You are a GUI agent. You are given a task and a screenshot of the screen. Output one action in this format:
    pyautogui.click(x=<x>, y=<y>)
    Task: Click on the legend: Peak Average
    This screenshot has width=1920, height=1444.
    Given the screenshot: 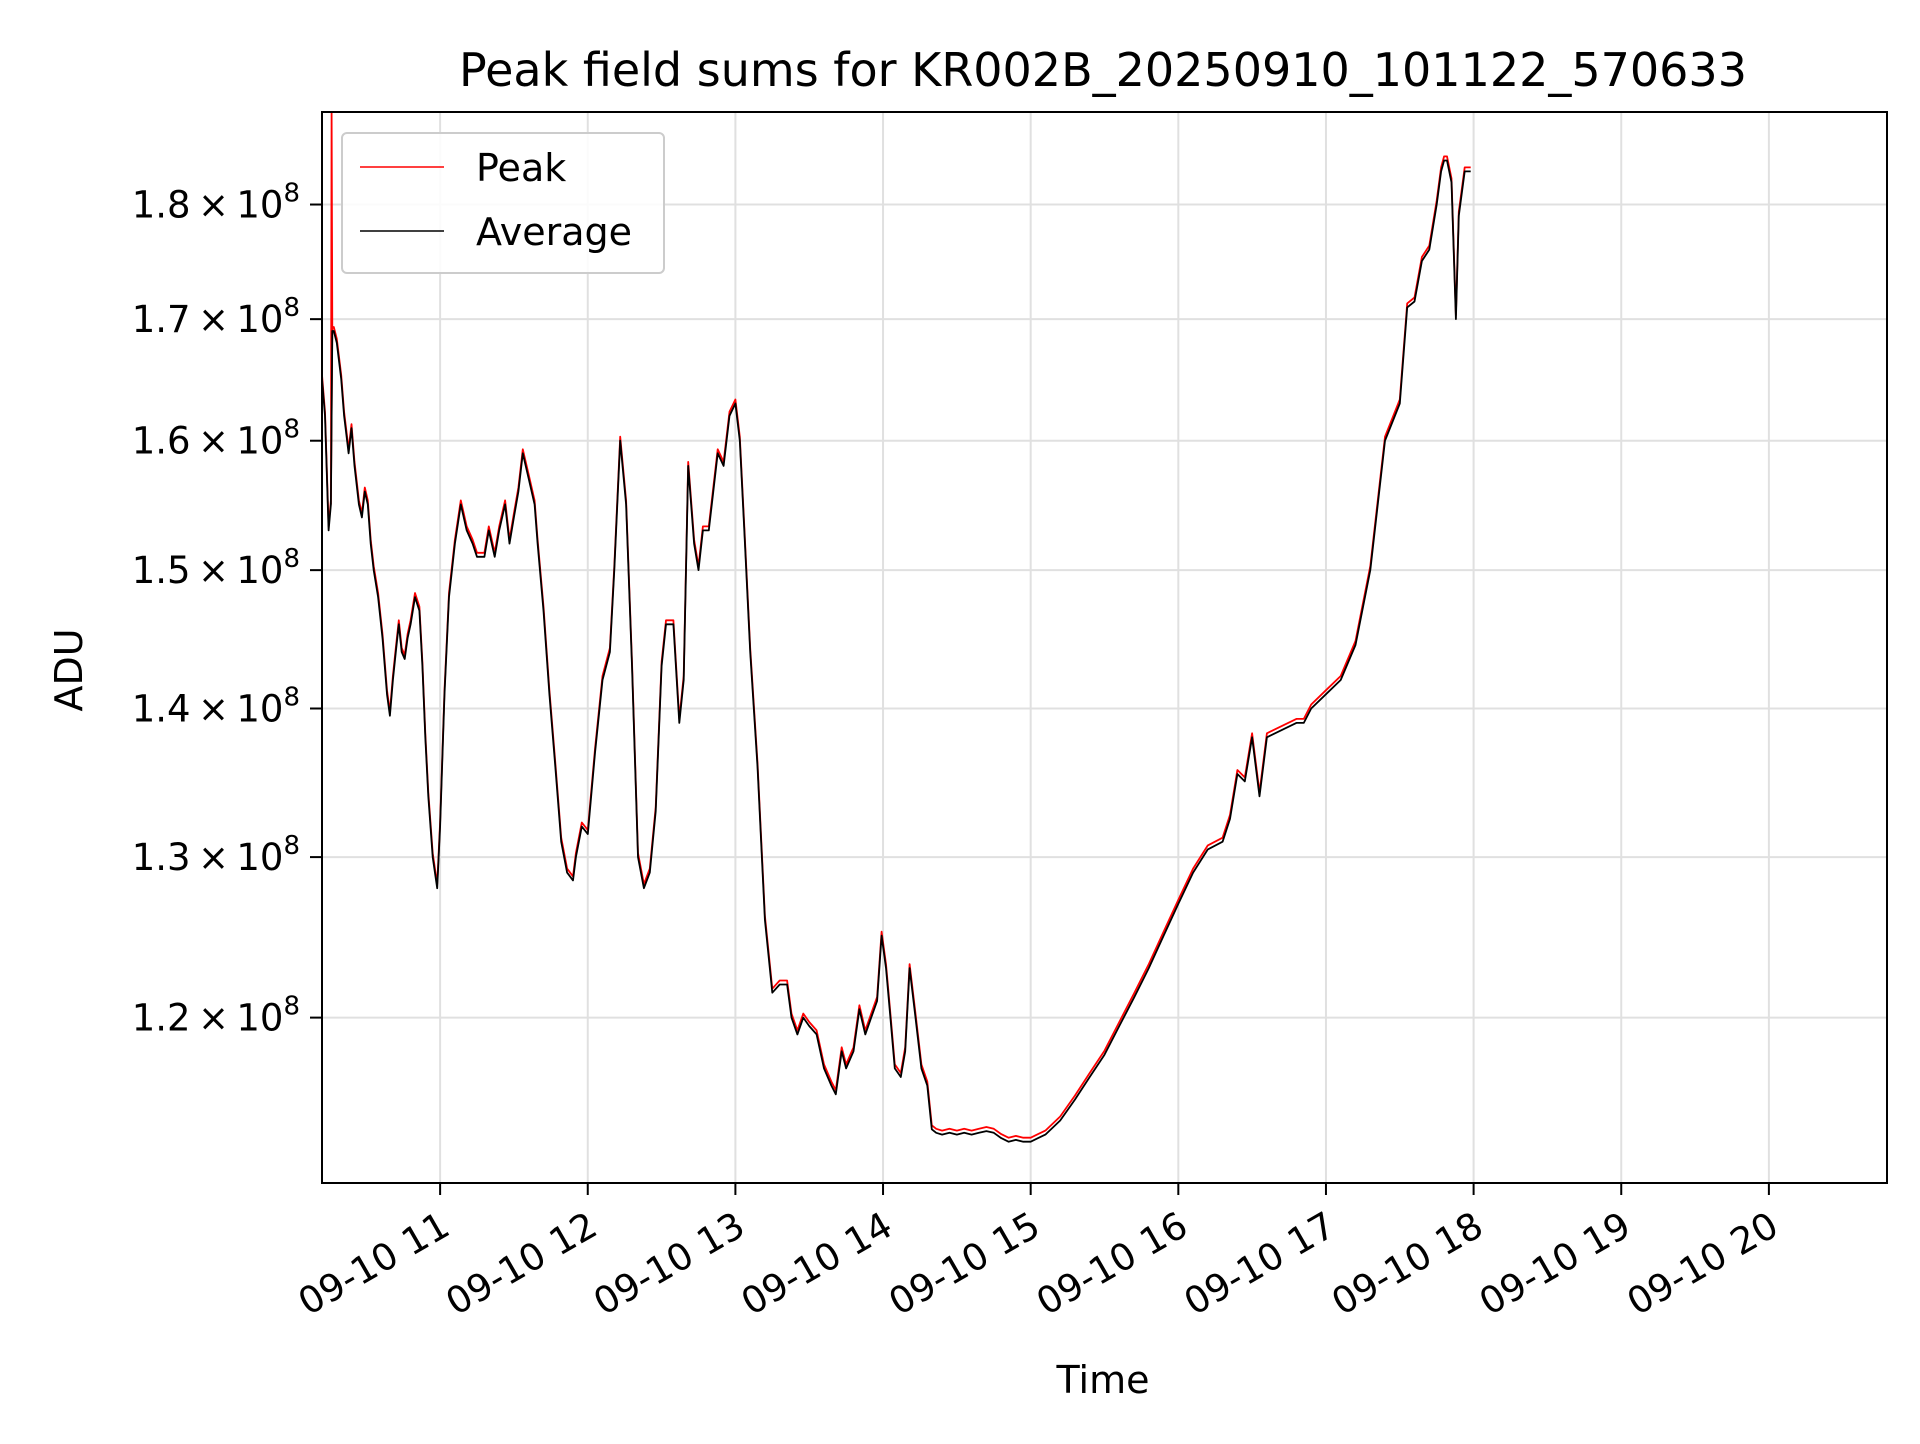 What is the action you would take?
    pyautogui.click(x=503, y=203)
    